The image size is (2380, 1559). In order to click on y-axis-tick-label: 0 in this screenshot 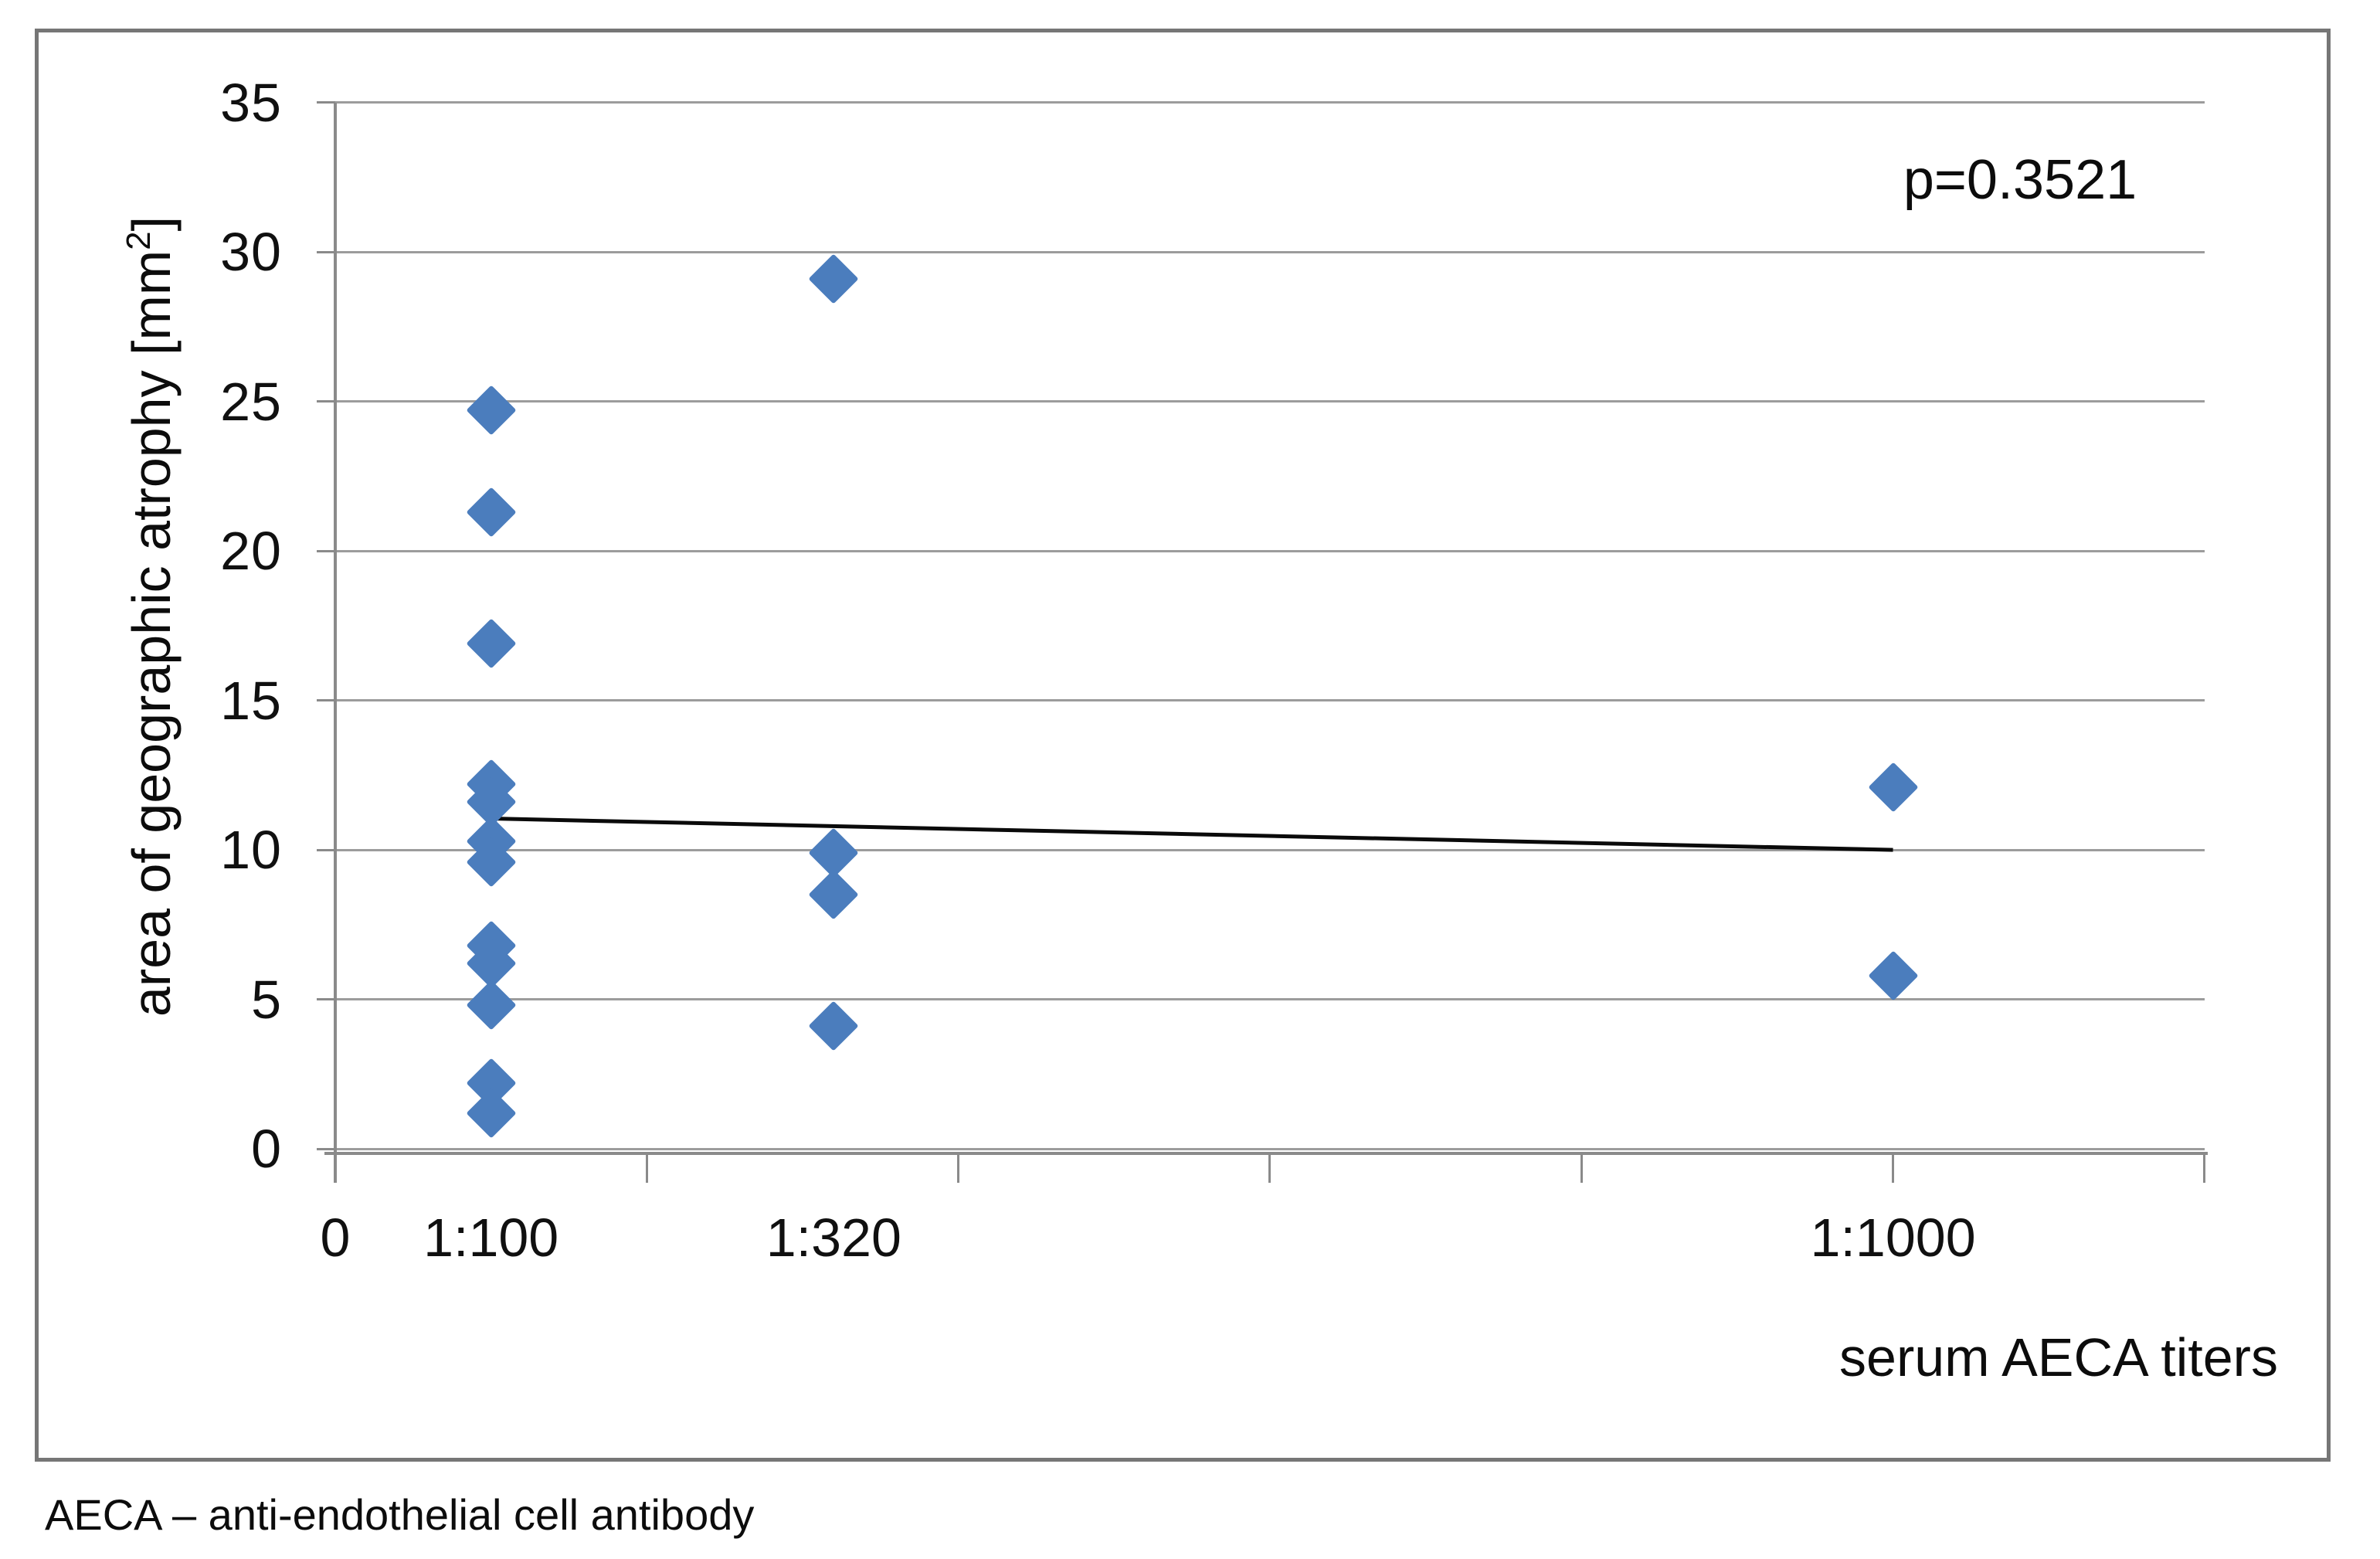, I will do `click(266, 1149)`.